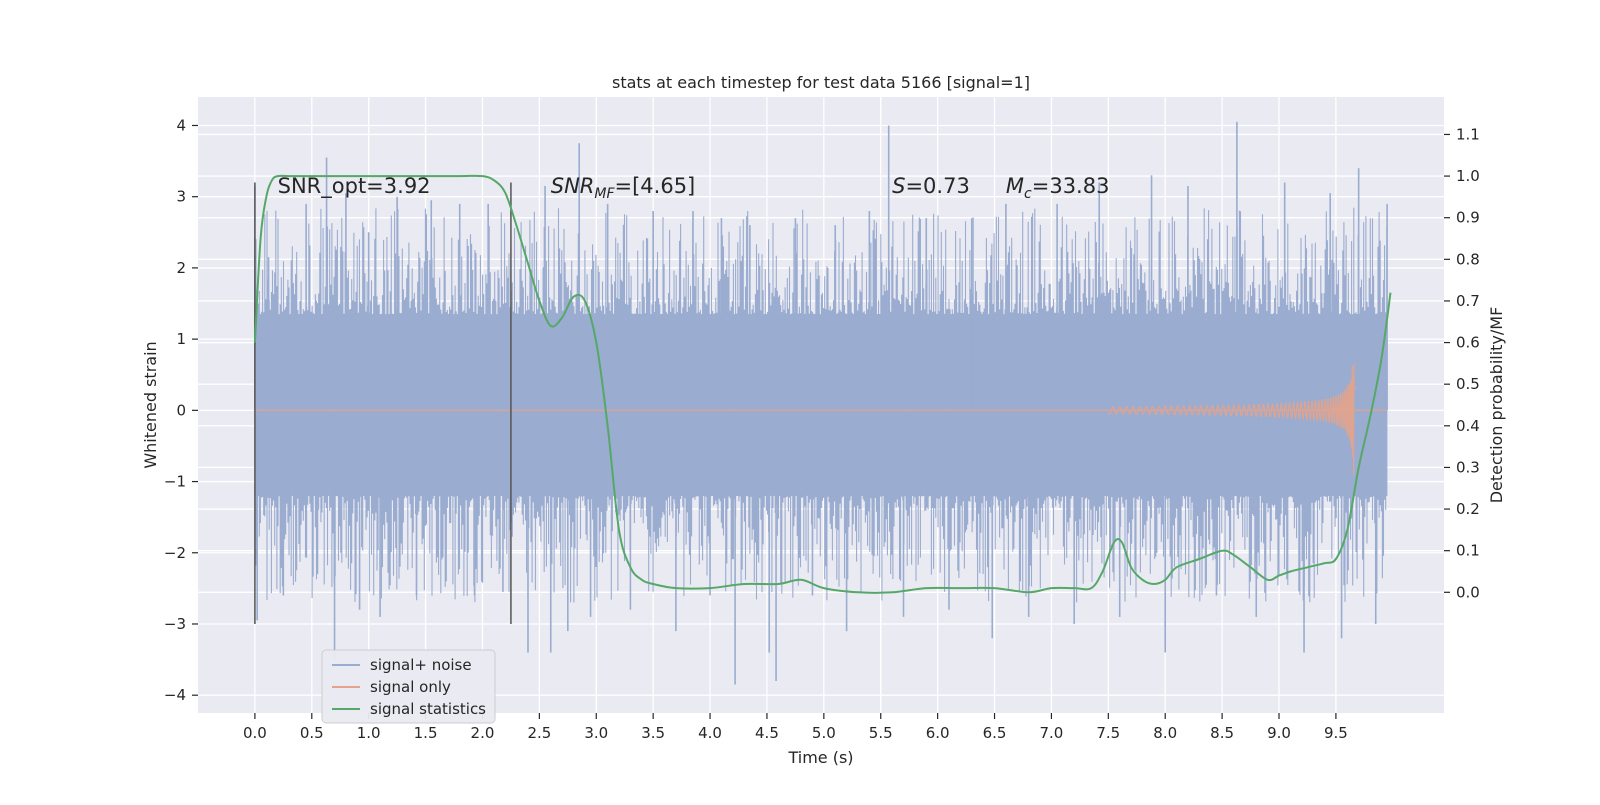 The image size is (1600, 805). What do you see at coordinates (1468, 301) in the screenshot?
I see `y2-tick-label: 0.7` at bounding box center [1468, 301].